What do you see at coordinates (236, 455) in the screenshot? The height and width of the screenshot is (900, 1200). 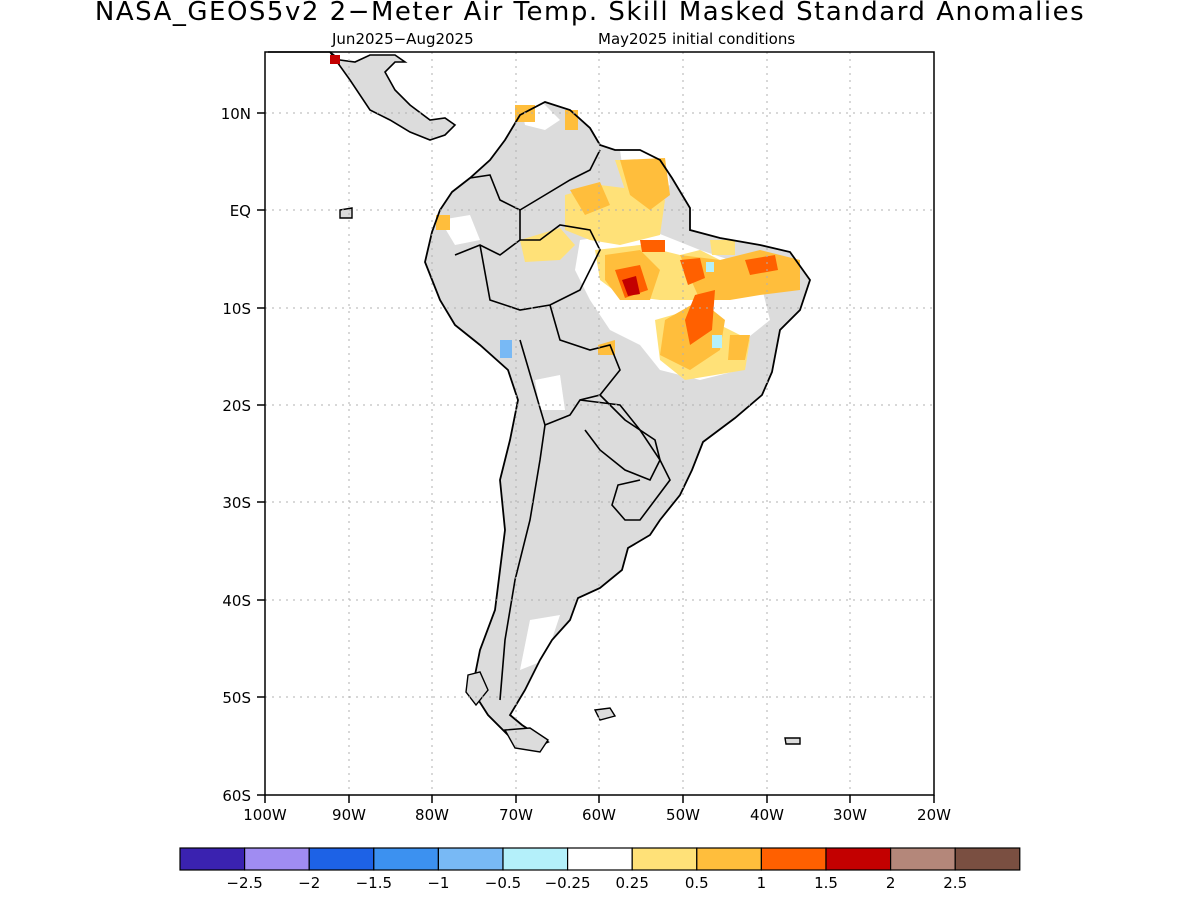 I see `lat-labels: 10N EQ 10S 20S 30S 40S 50S 60S` at bounding box center [236, 455].